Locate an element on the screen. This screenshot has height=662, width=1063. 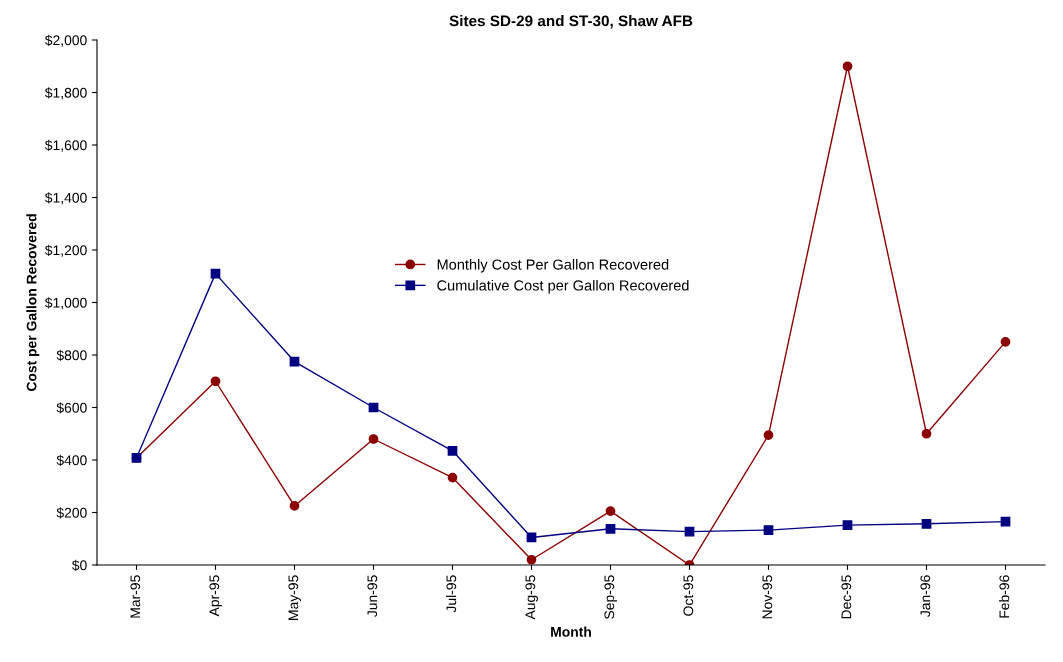
y-tick-label: $2,000 is located at coordinates (65, 40).